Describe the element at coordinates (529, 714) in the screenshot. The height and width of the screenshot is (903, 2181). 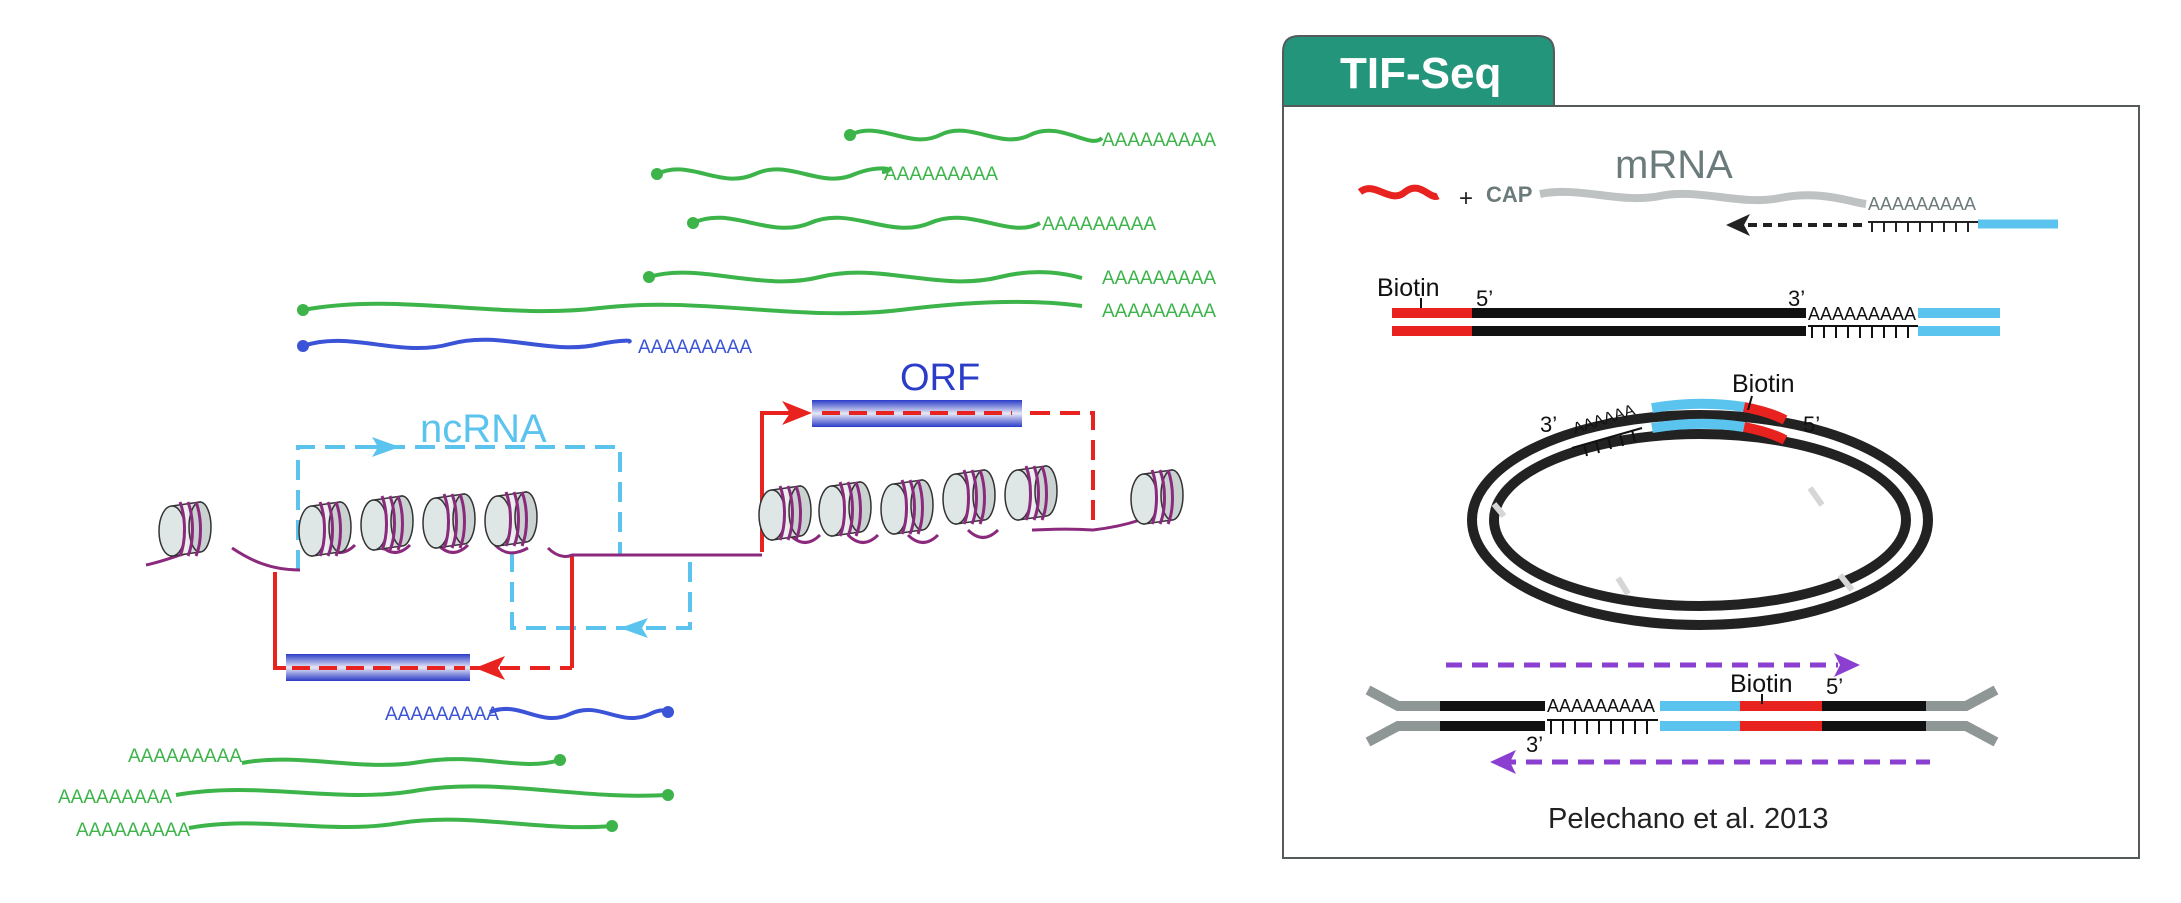
I see `antisense-transcript-bottom: AAAAAAAAA` at that location.